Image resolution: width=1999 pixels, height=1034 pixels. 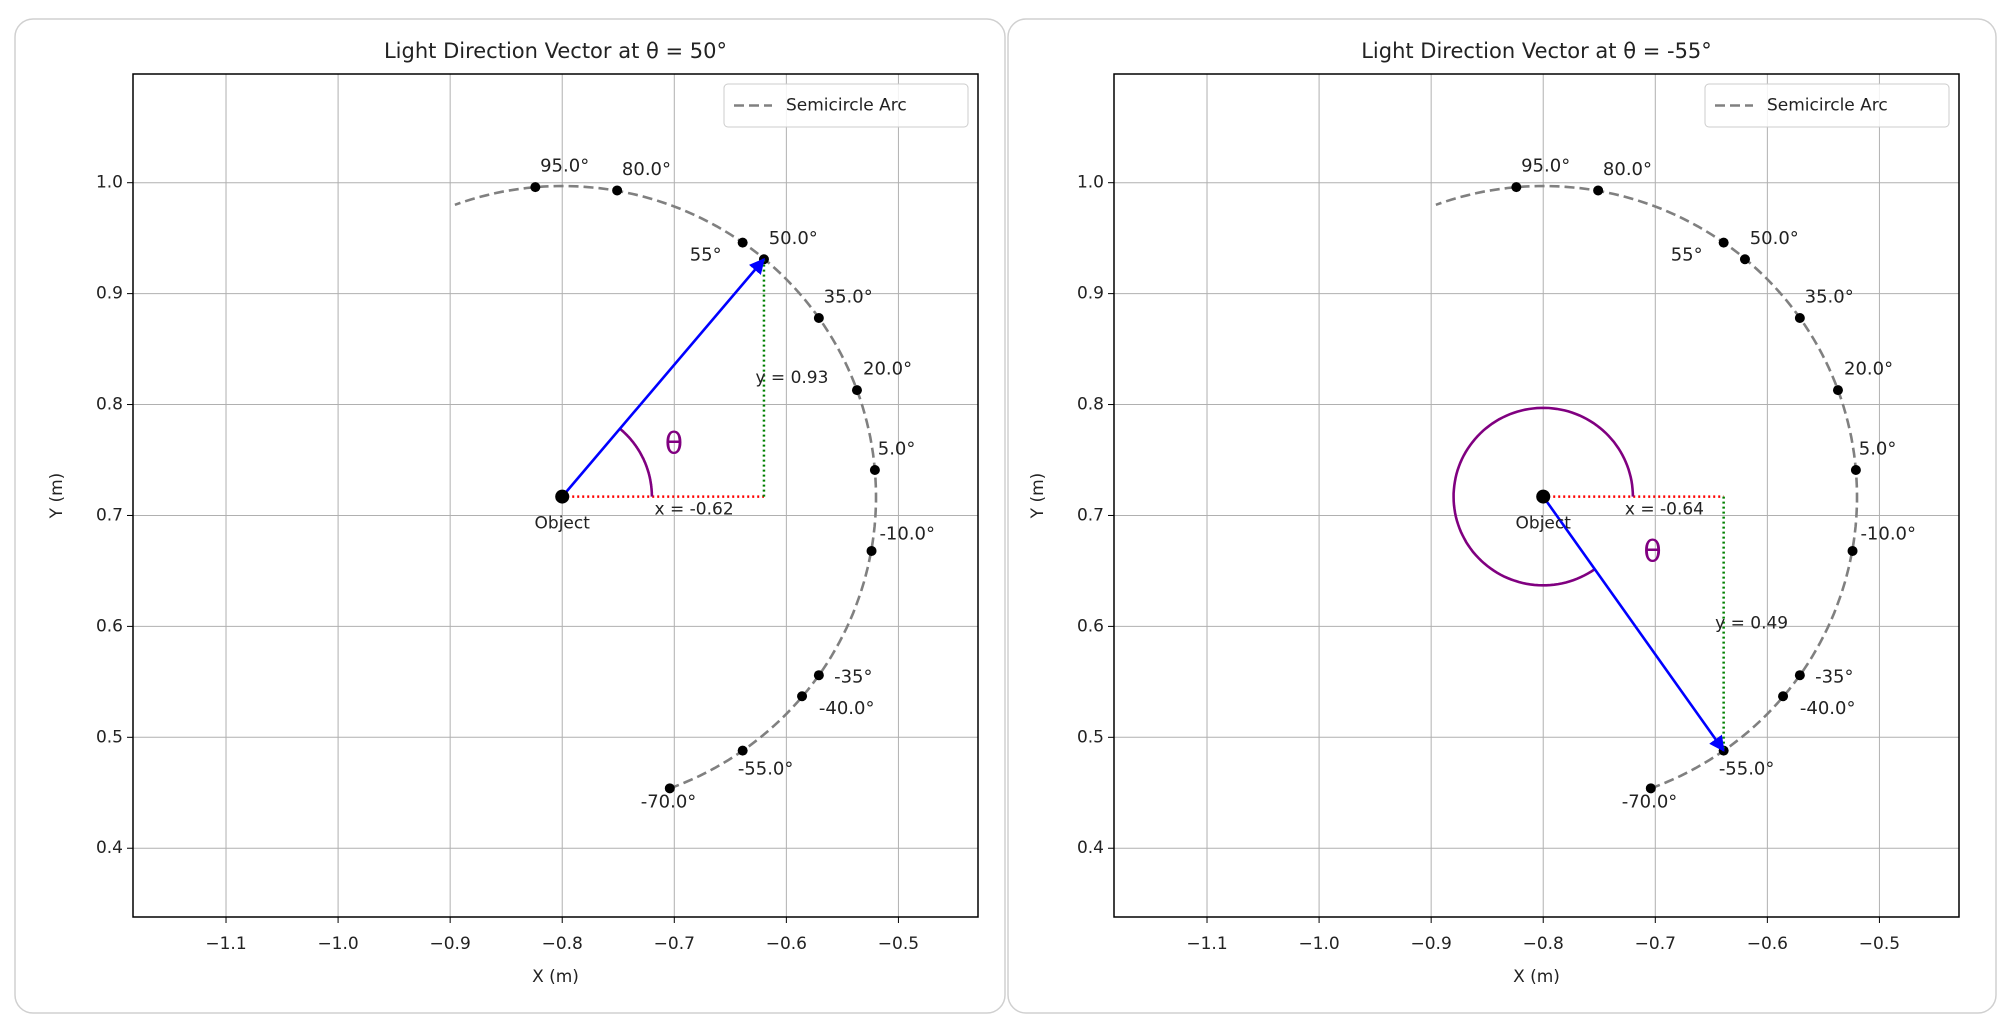 What do you see at coordinates (1536, 51) in the screenshot?
I see `chart-title: Light Direction Vector at θ = -55°` at bounding box center [1536, 51].